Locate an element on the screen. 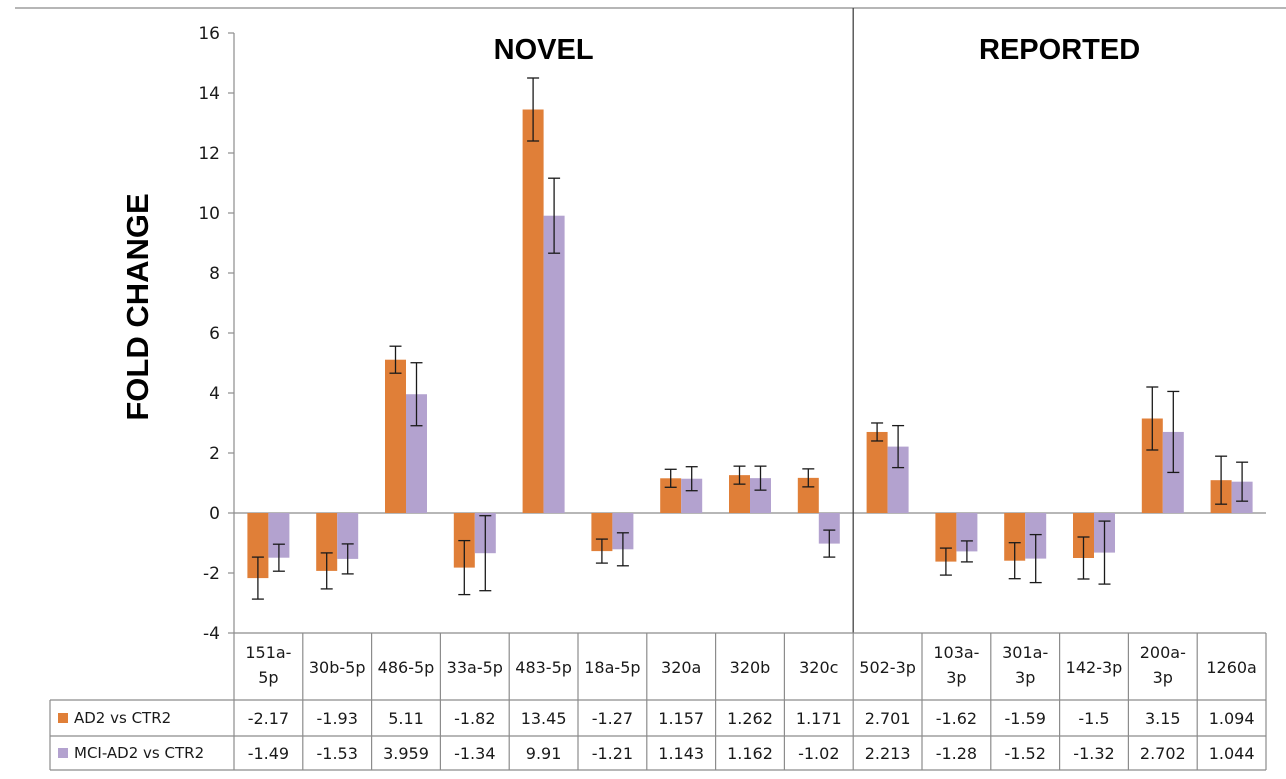 Image resolution: width=1286 pixels, height=779 pixels. table-value: -1.02 is located at coordinates (818, 753).